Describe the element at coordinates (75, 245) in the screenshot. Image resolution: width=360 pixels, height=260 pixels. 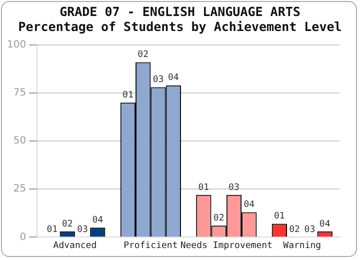
I see `x-tick-label: Advanced` at that location.